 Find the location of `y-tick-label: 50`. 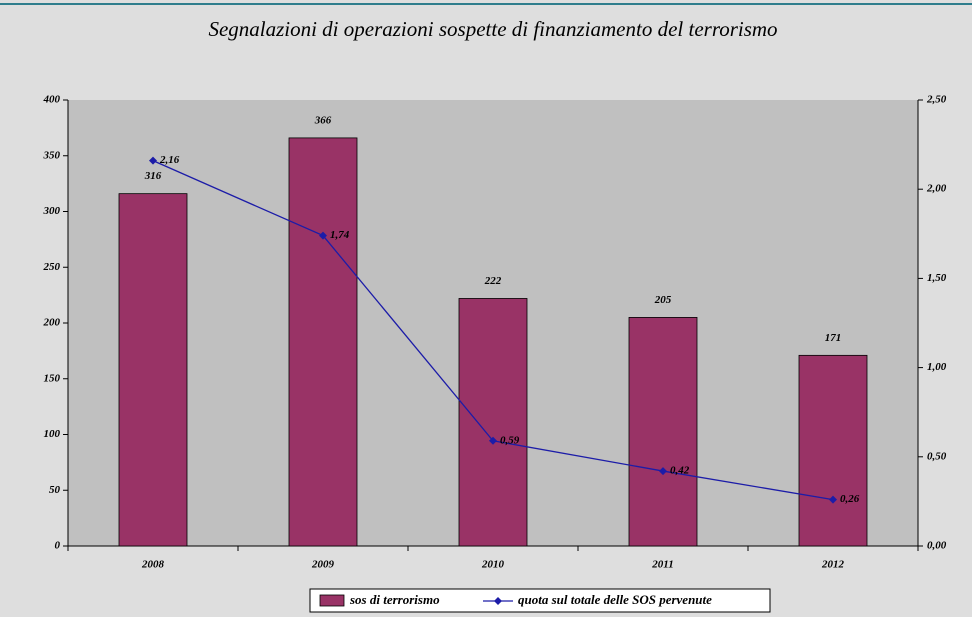

y-tick-label: 50 is located at coordinates (55, 490).